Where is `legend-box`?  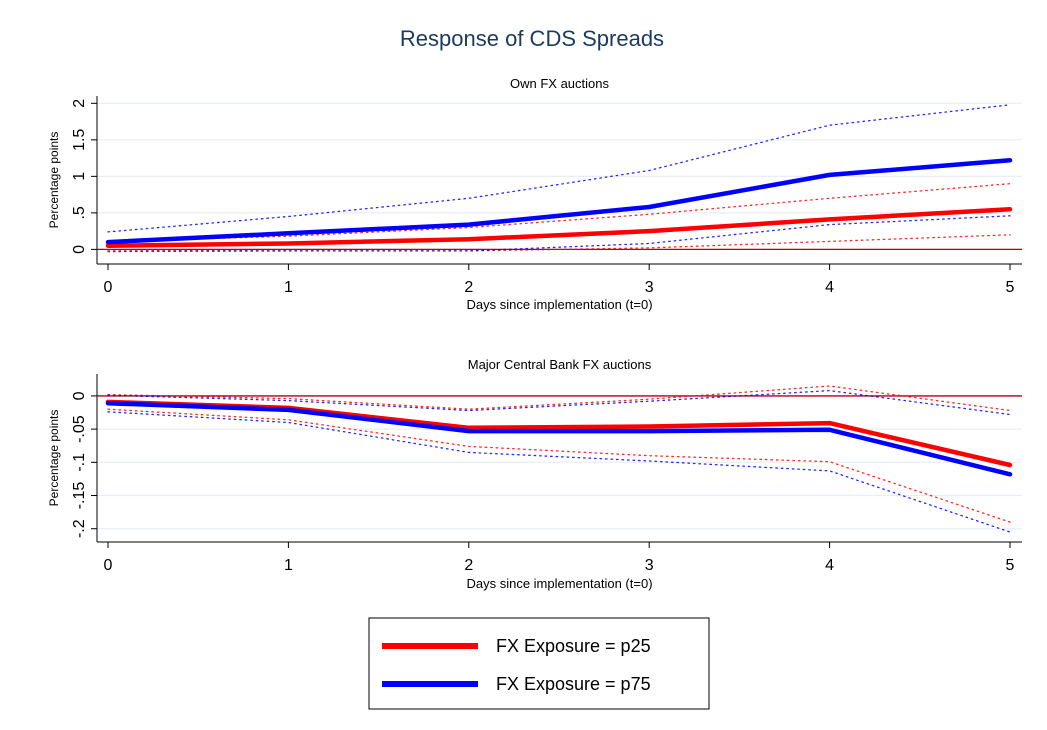
legend-box is located at coordinates (539, 663).